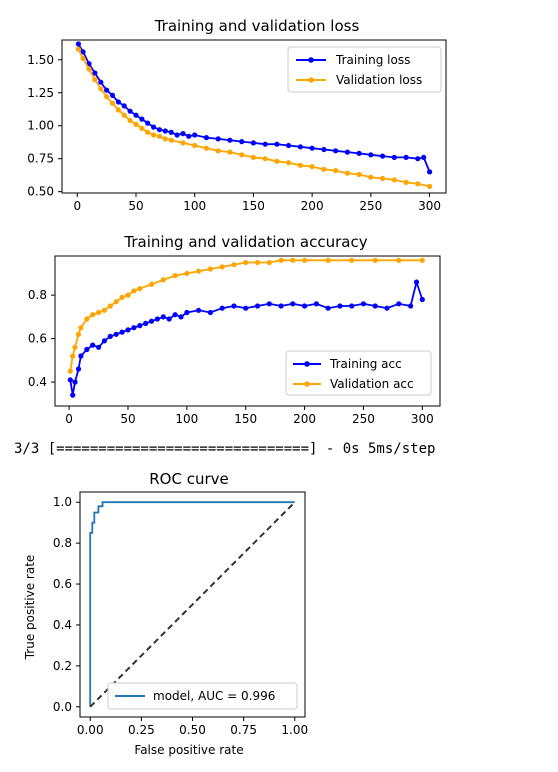 The width and height of the screenshot is (558, 772). What do you see at coordinates (186, 419) in the screenshot?
I see `chart1-x-tick-label: 100` at bounding box center [186, 419].